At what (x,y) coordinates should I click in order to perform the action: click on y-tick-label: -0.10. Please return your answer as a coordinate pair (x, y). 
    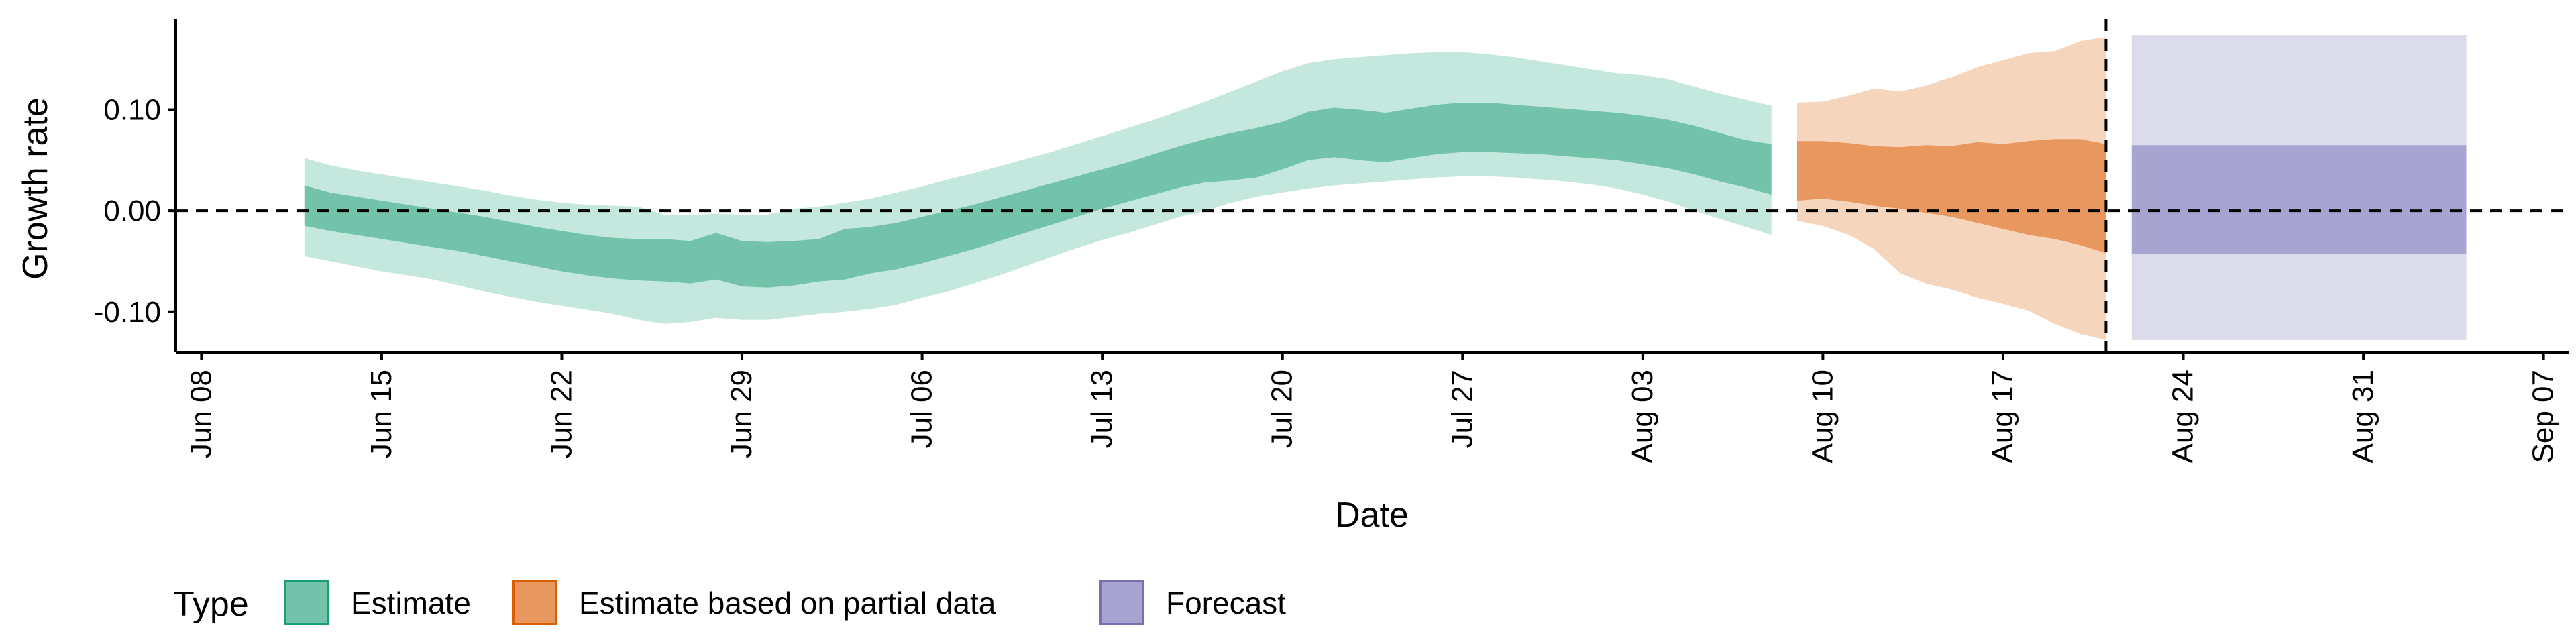
    Looking at the image, I should click on (127, 312).